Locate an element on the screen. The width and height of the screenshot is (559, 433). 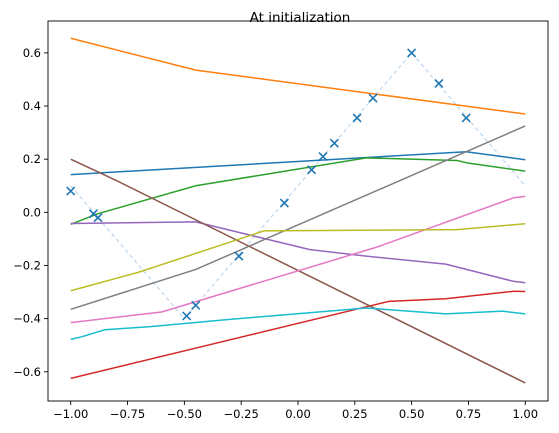
x-tick-label: −0.50 is located at coordinates (184, 414).